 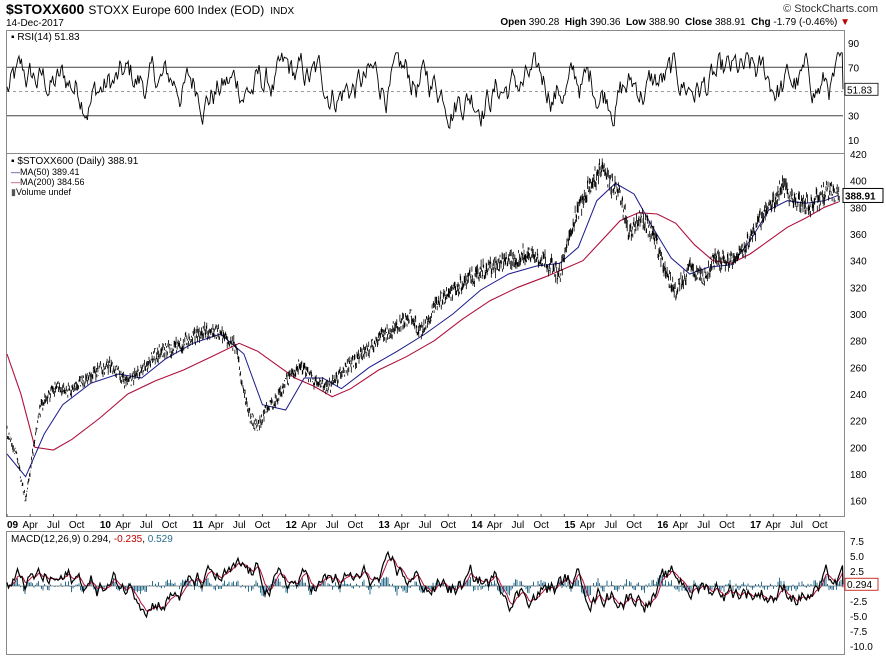 I want to click on rsi-legend: ▪ RSI(14) 51.83, so click(x=45, y=37).